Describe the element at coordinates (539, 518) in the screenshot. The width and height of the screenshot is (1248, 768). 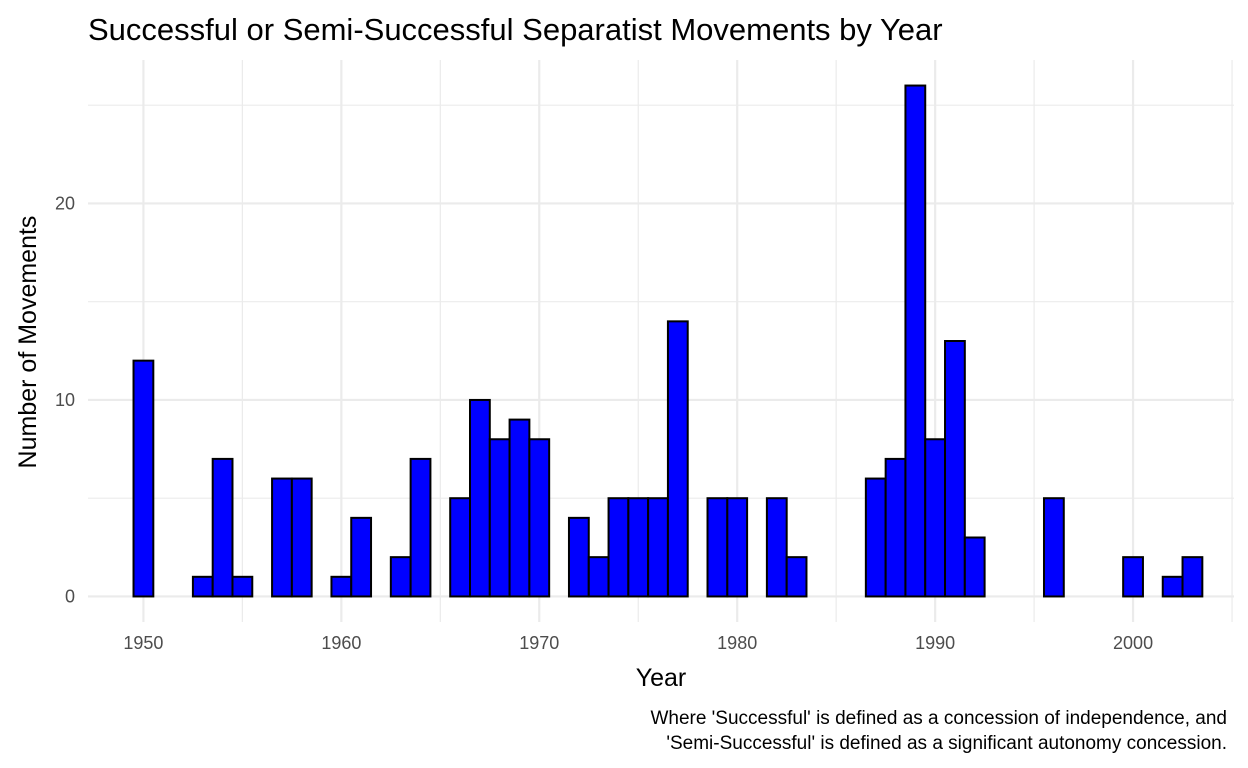
I see `bar-1970` at that location.